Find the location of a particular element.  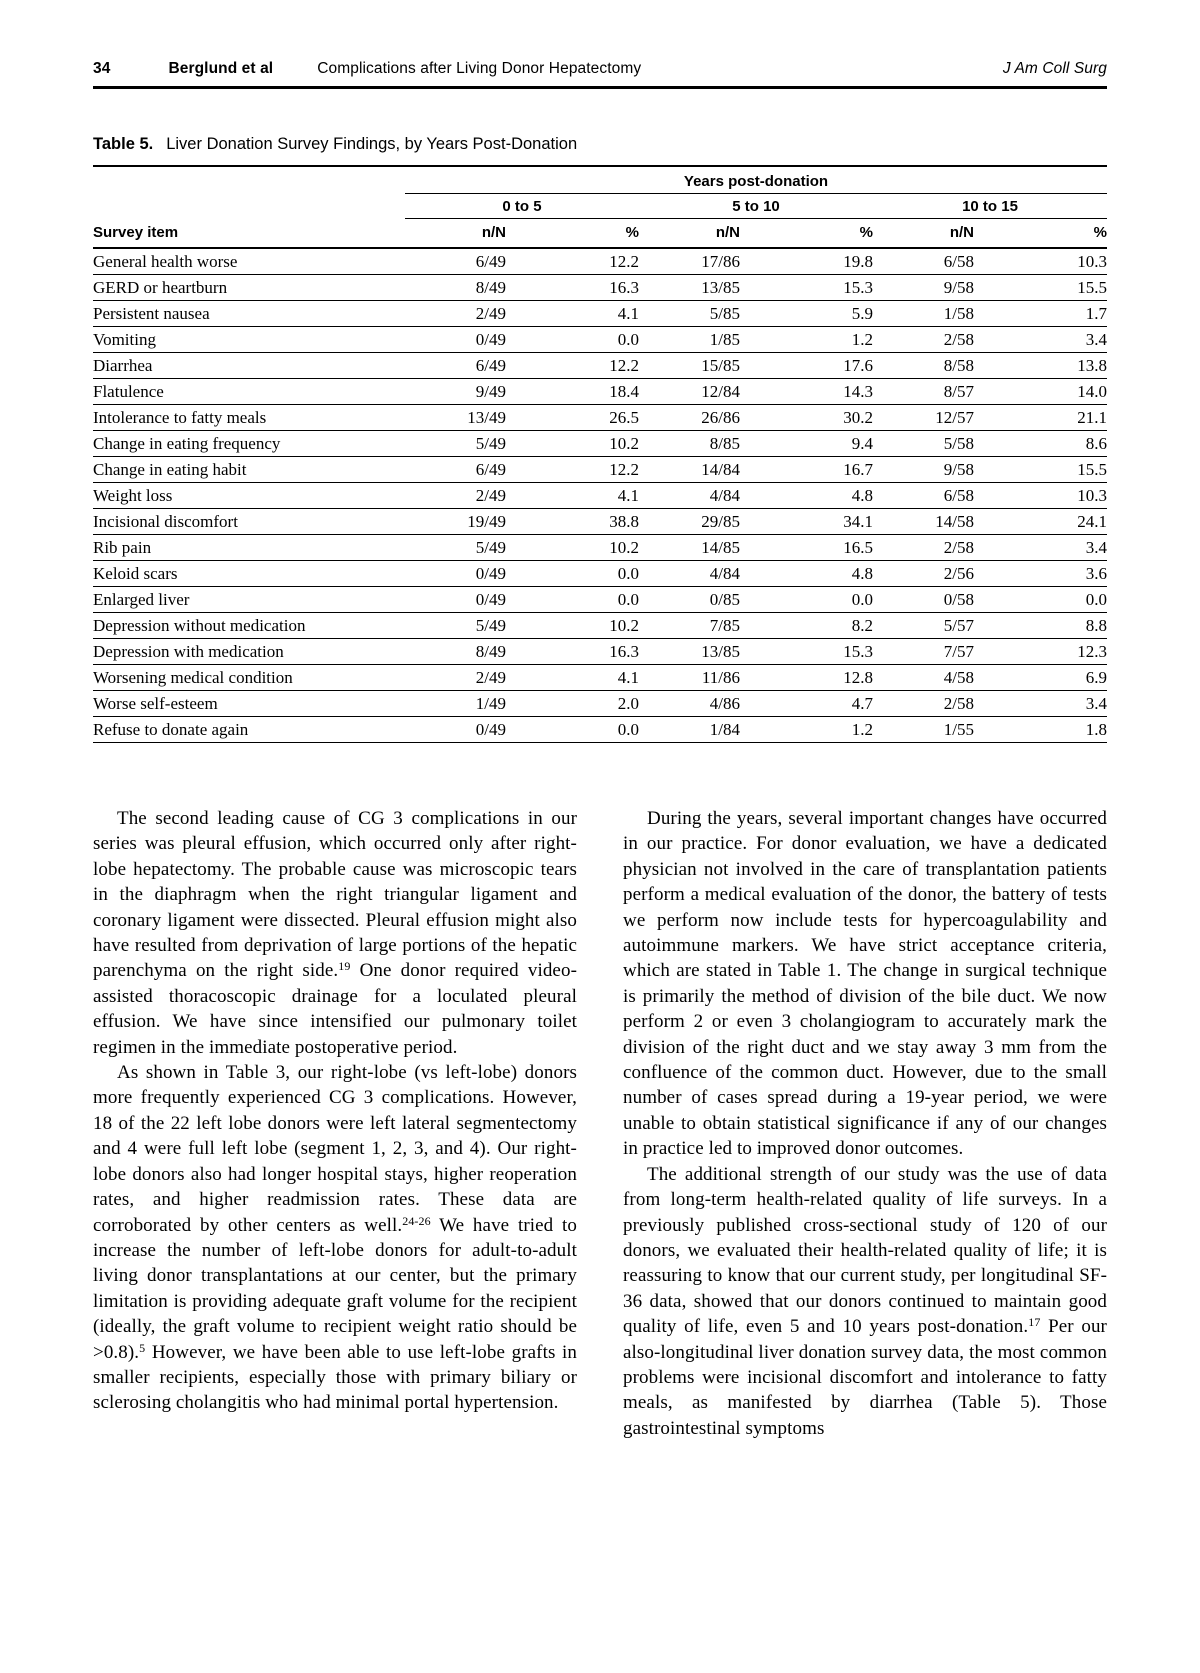

value-cell: 2/56 is located at coordinates (958, 573).